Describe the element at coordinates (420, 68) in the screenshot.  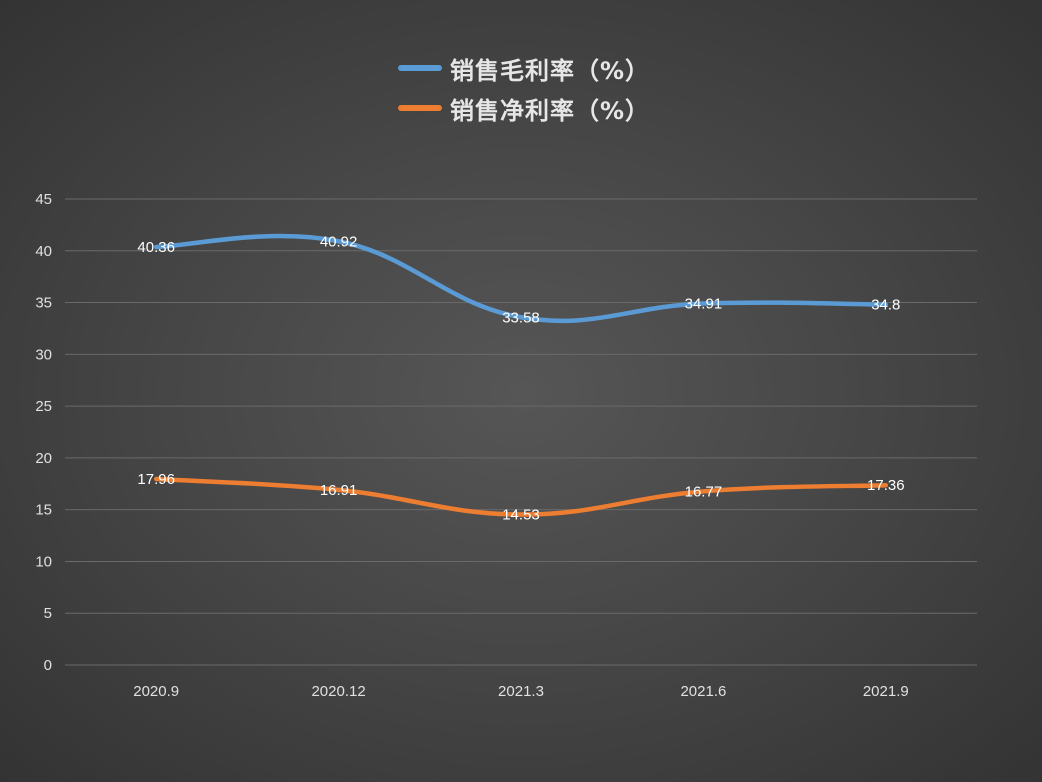
I see `legend-swatch-gross-margin` at that location.